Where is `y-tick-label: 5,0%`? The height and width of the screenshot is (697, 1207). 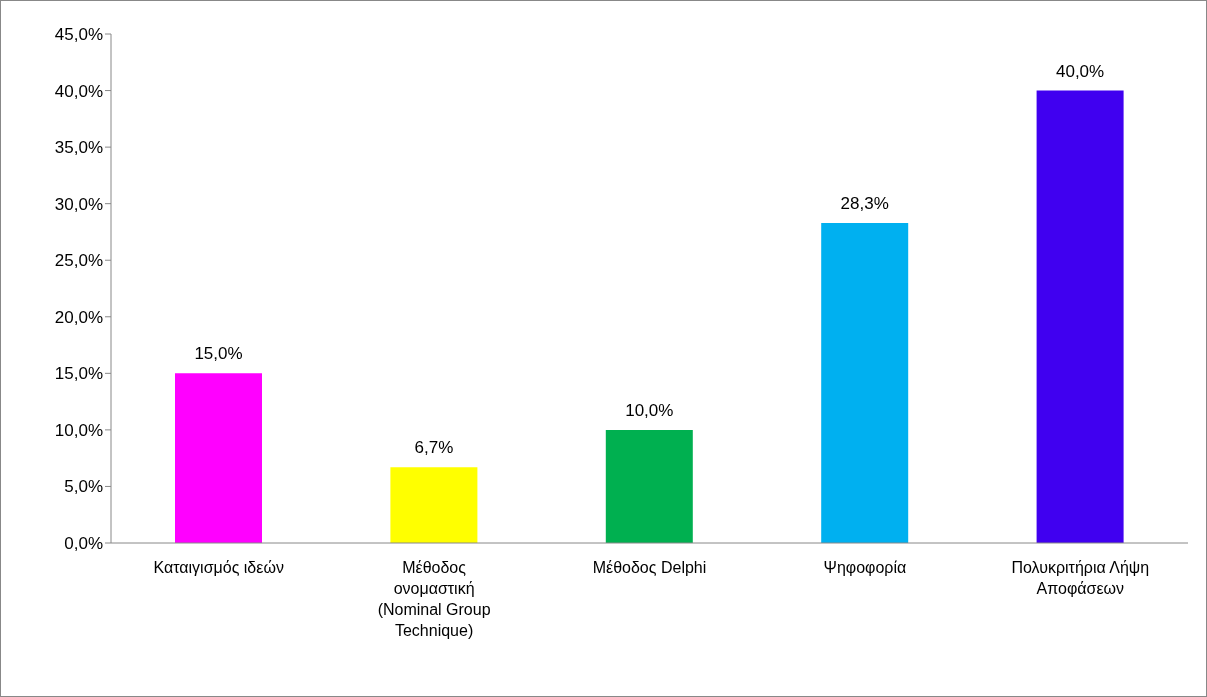
y-tick-label: 5,0% is located at coordinates (83, 487).